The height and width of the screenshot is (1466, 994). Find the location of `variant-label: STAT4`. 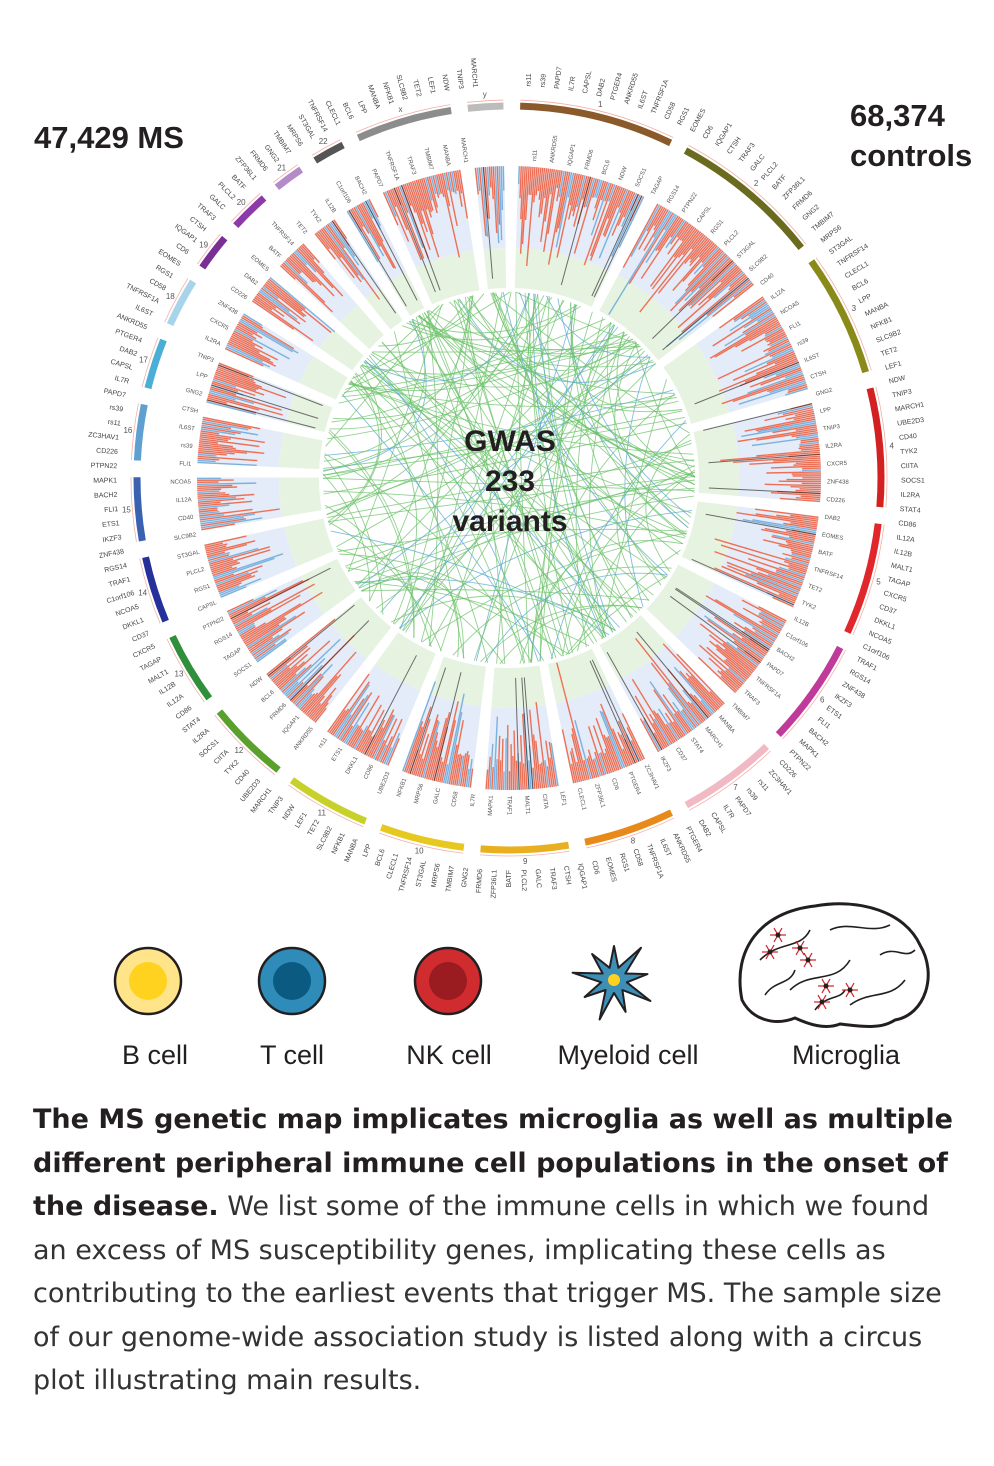

variant-label: STAT4 is located at coordinates (697, 746).